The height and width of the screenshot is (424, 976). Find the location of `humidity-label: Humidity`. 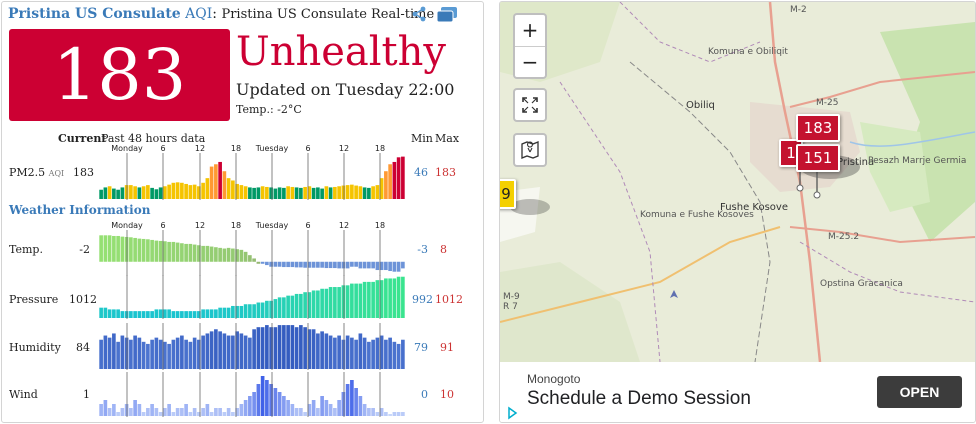

humidity-label: Humidity is located at coordinates (35, 347).